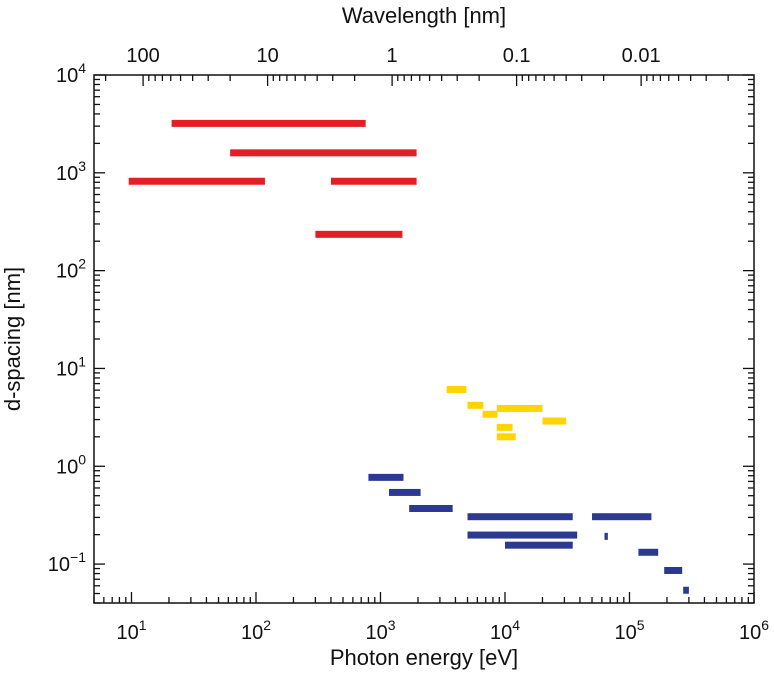  I want to click on y-tick-label: 10¹, so click(71, 366).